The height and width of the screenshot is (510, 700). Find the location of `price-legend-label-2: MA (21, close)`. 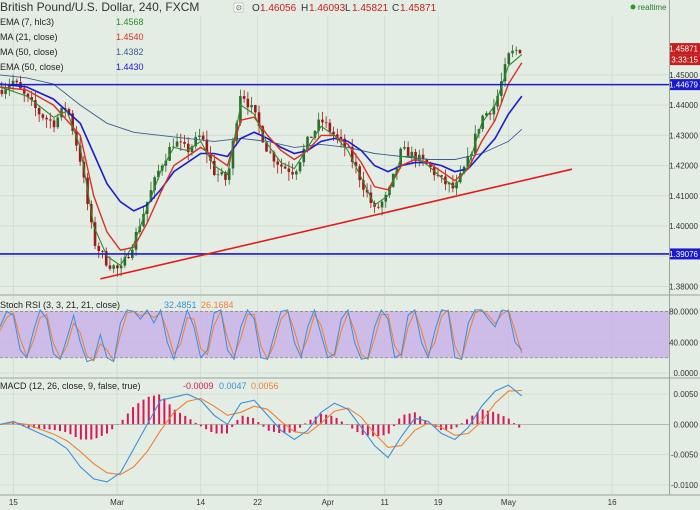

price-legend-label-2: MA (21, close) is located at coordinates (29, 37).